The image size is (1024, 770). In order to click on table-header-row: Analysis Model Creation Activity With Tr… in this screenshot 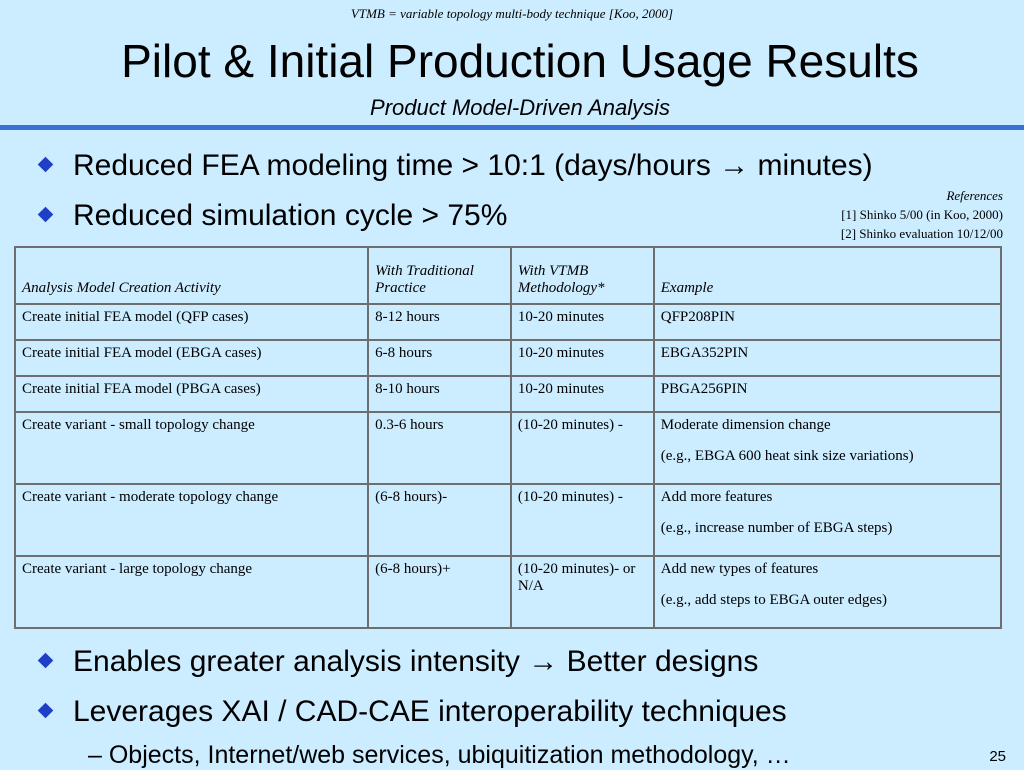, I will do `click(508, 275)`.